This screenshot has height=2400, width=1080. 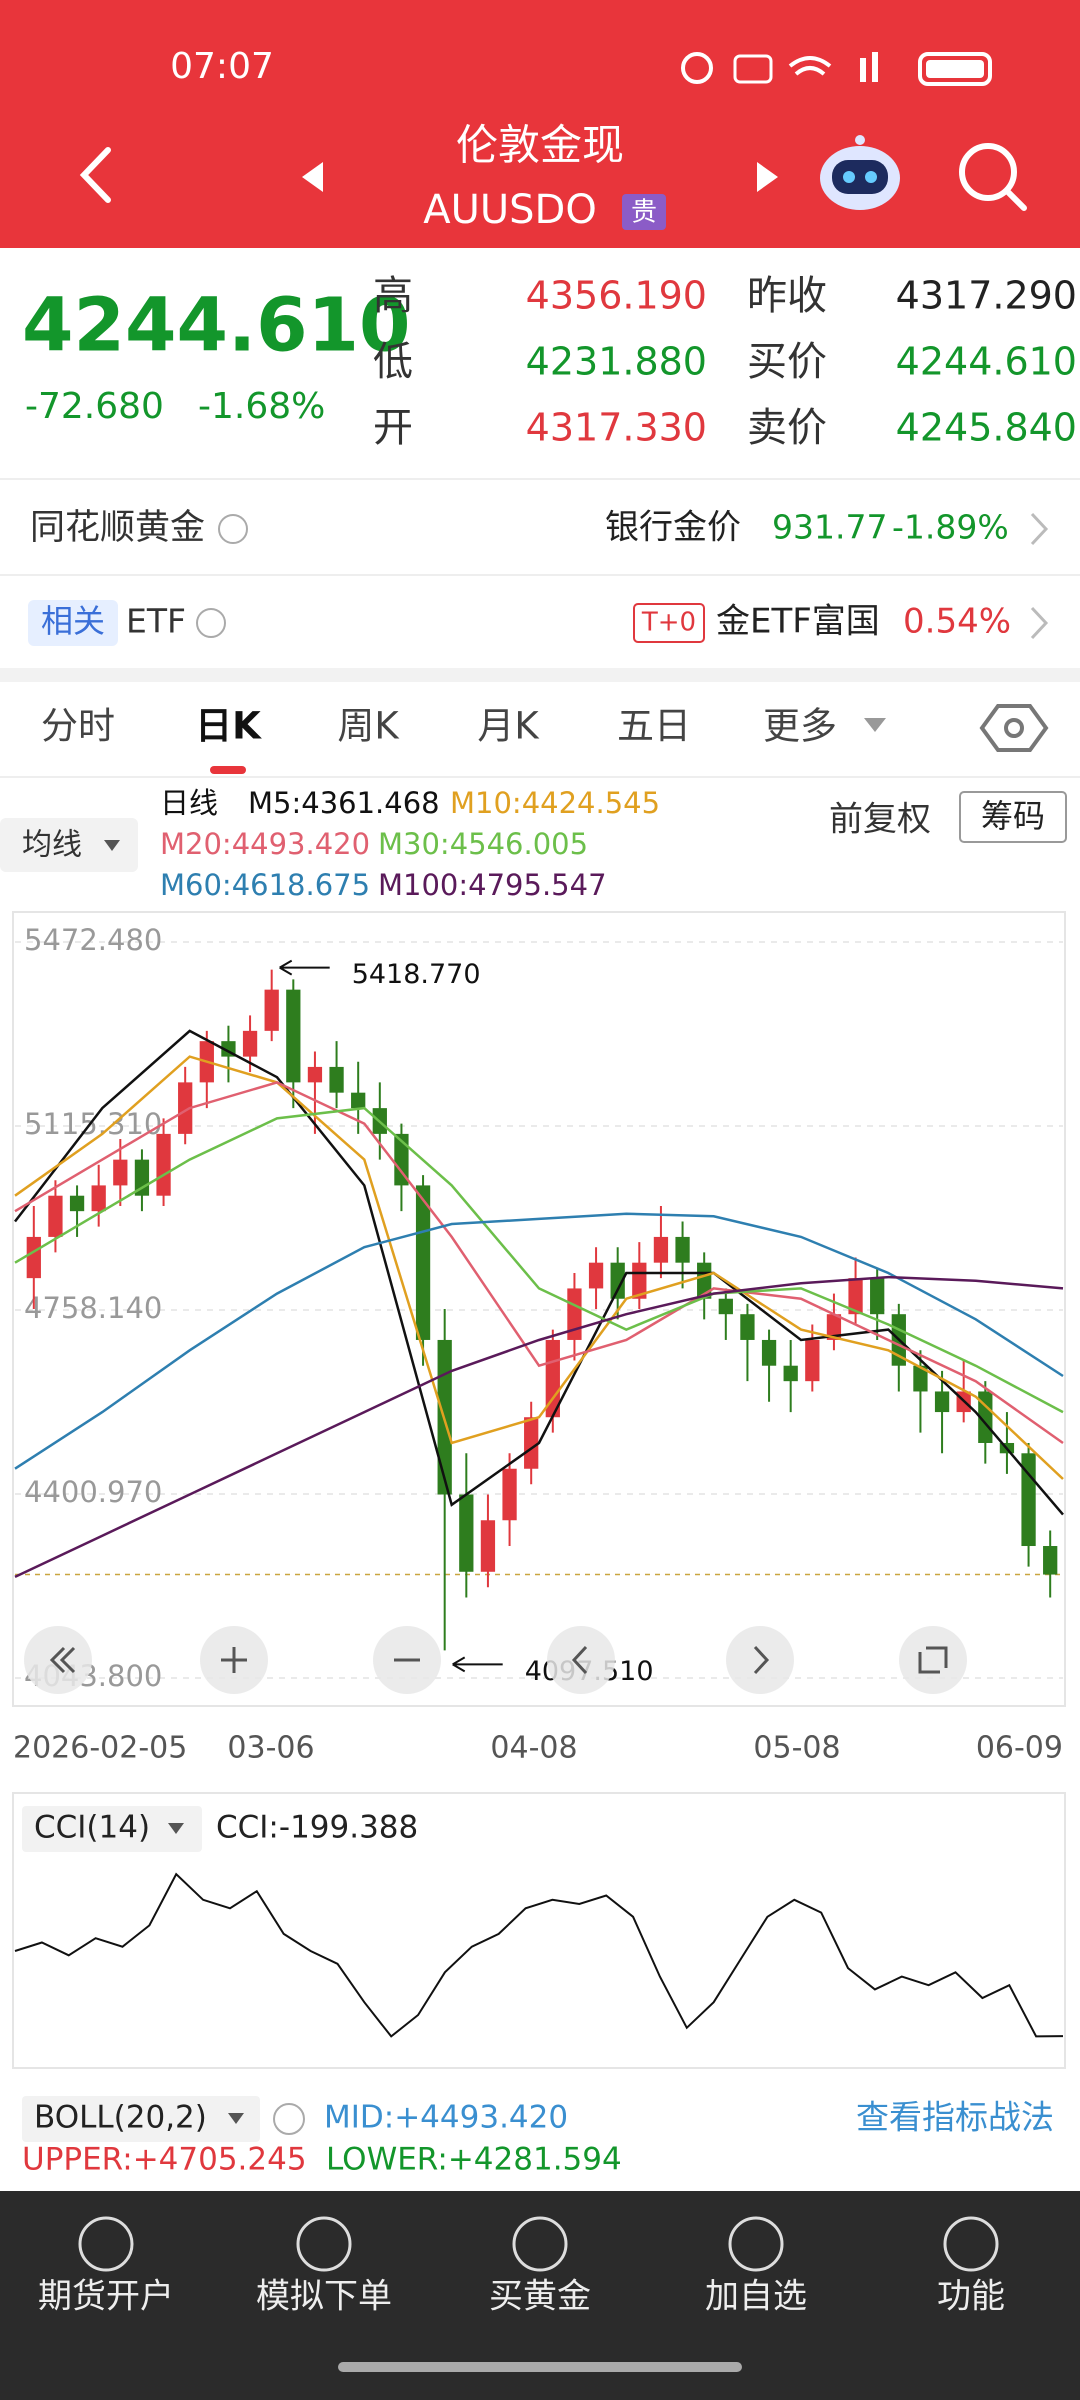 I want to click on tag-bg, so click(x=644, y=212).